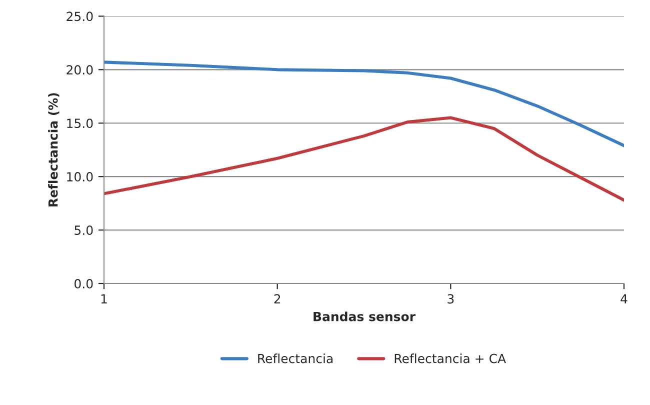  What do you see at coordinates (80, 123) in the screenshot?
I see `y-tick-label: 15.0` at bounding box center [80, 123].